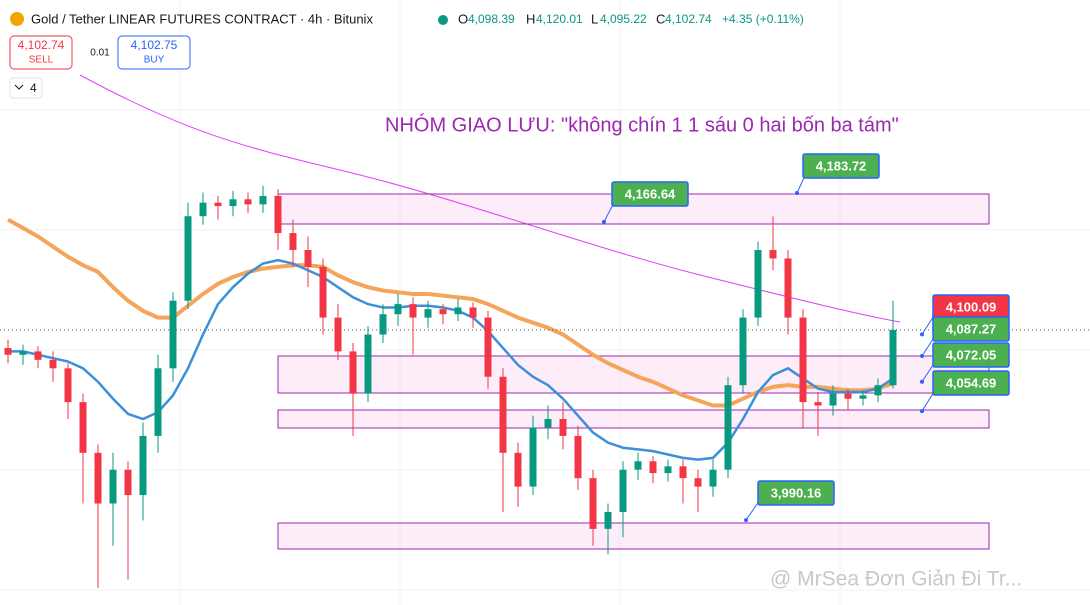  I want to click on sell-button, so click(41, 52).